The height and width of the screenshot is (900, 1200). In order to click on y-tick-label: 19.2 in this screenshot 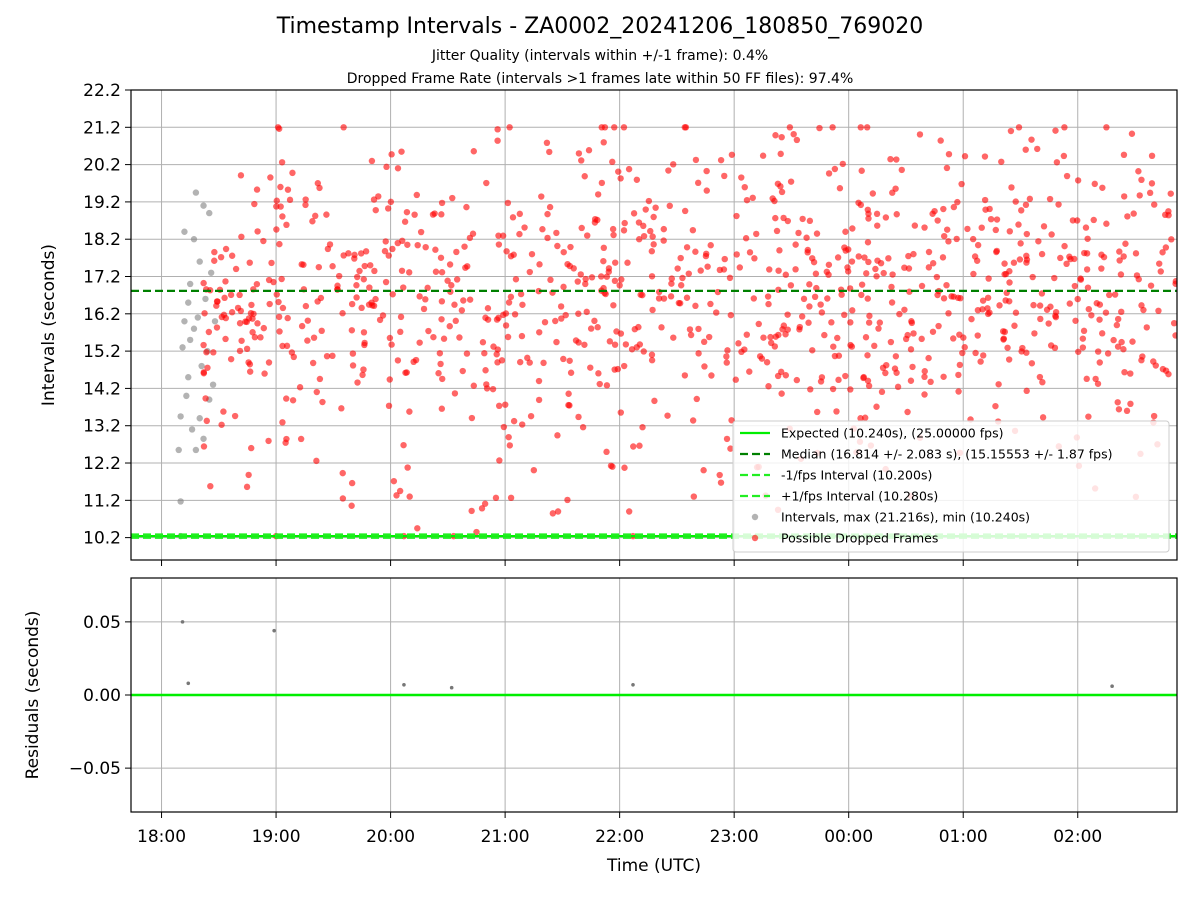, I will do `click(102, 203)`.